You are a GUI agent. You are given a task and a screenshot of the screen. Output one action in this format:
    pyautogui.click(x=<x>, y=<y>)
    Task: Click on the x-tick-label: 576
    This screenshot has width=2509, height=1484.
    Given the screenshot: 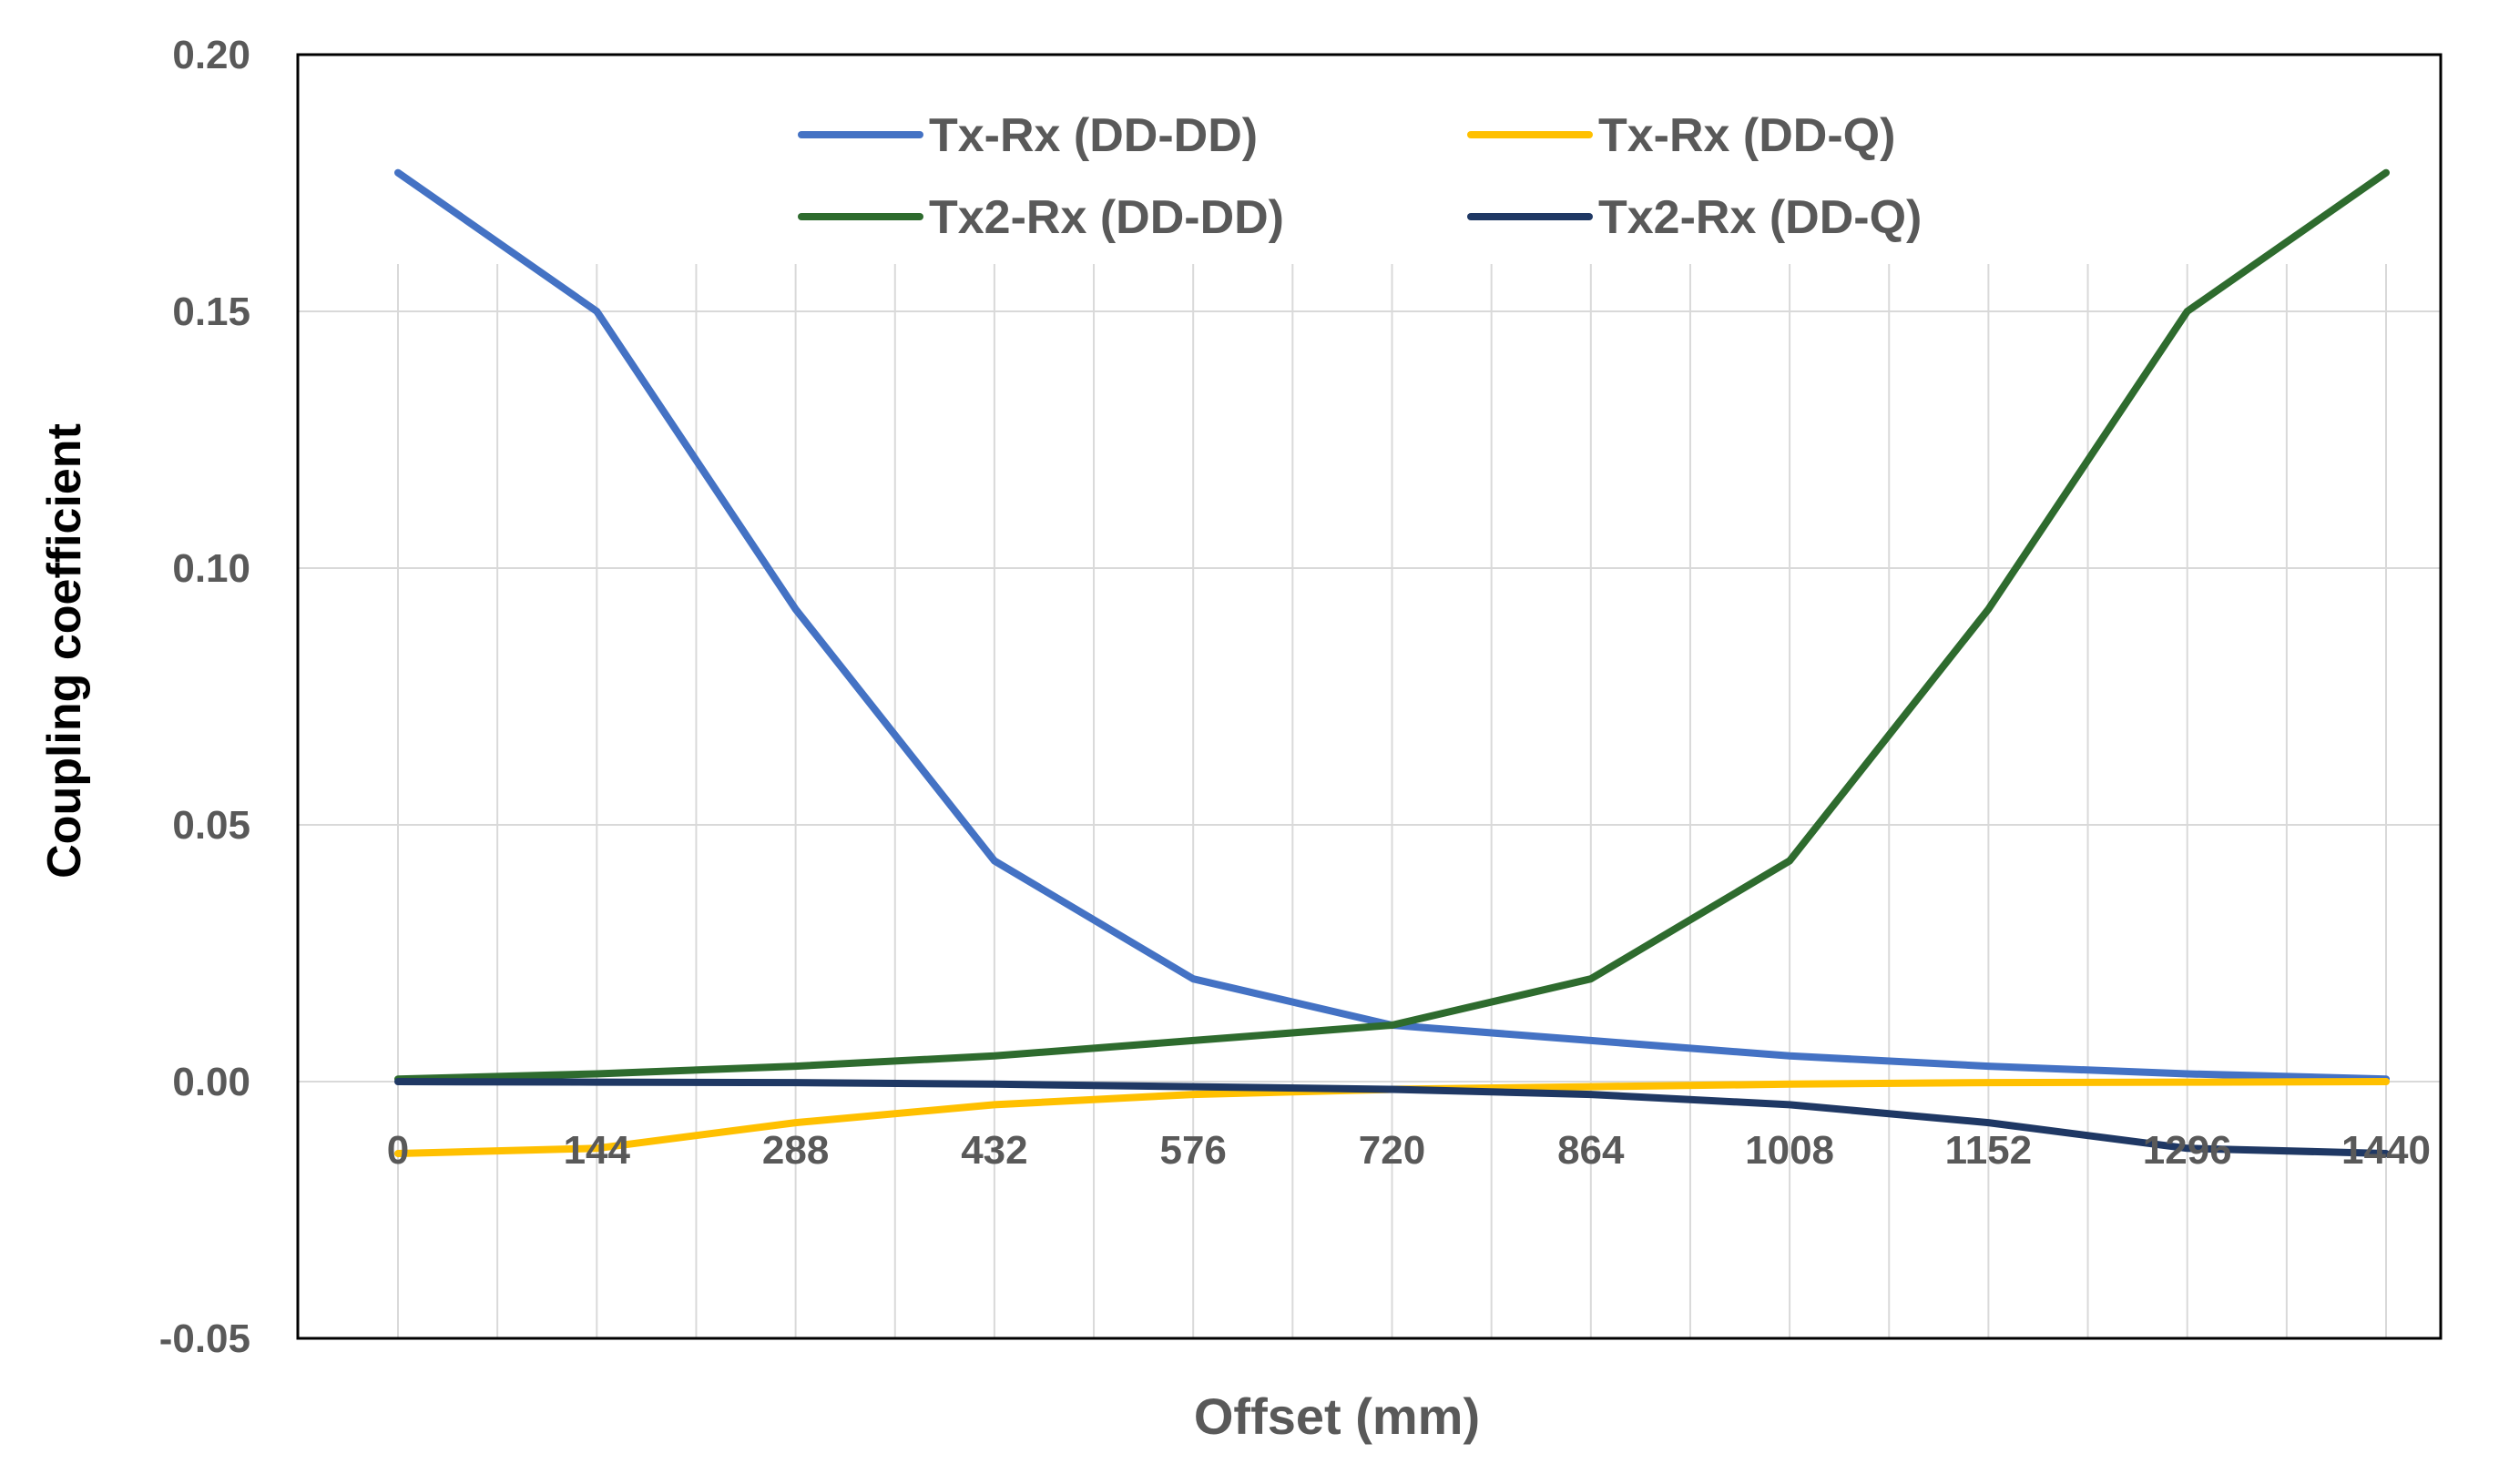 What is the action you would take?
    pyautogui.click(x=1192, y=1150)
    